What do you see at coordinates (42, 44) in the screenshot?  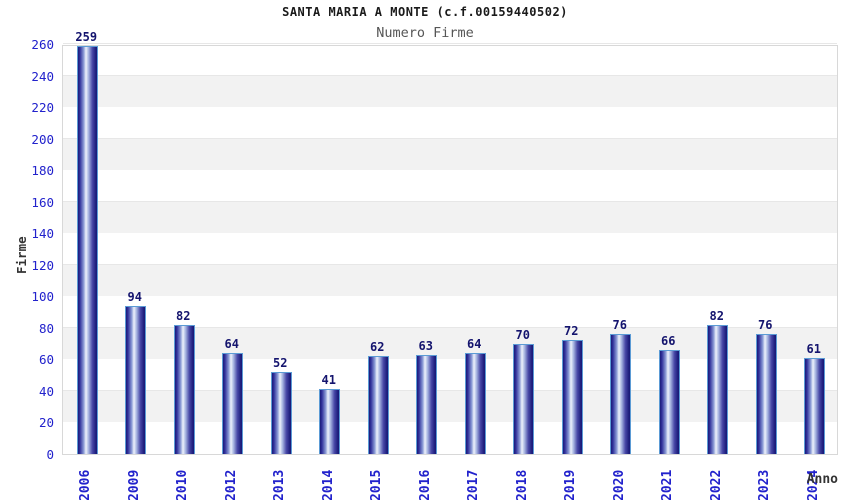 I see `y-axis-tick-label: 260` at bounding box center [42, 44].